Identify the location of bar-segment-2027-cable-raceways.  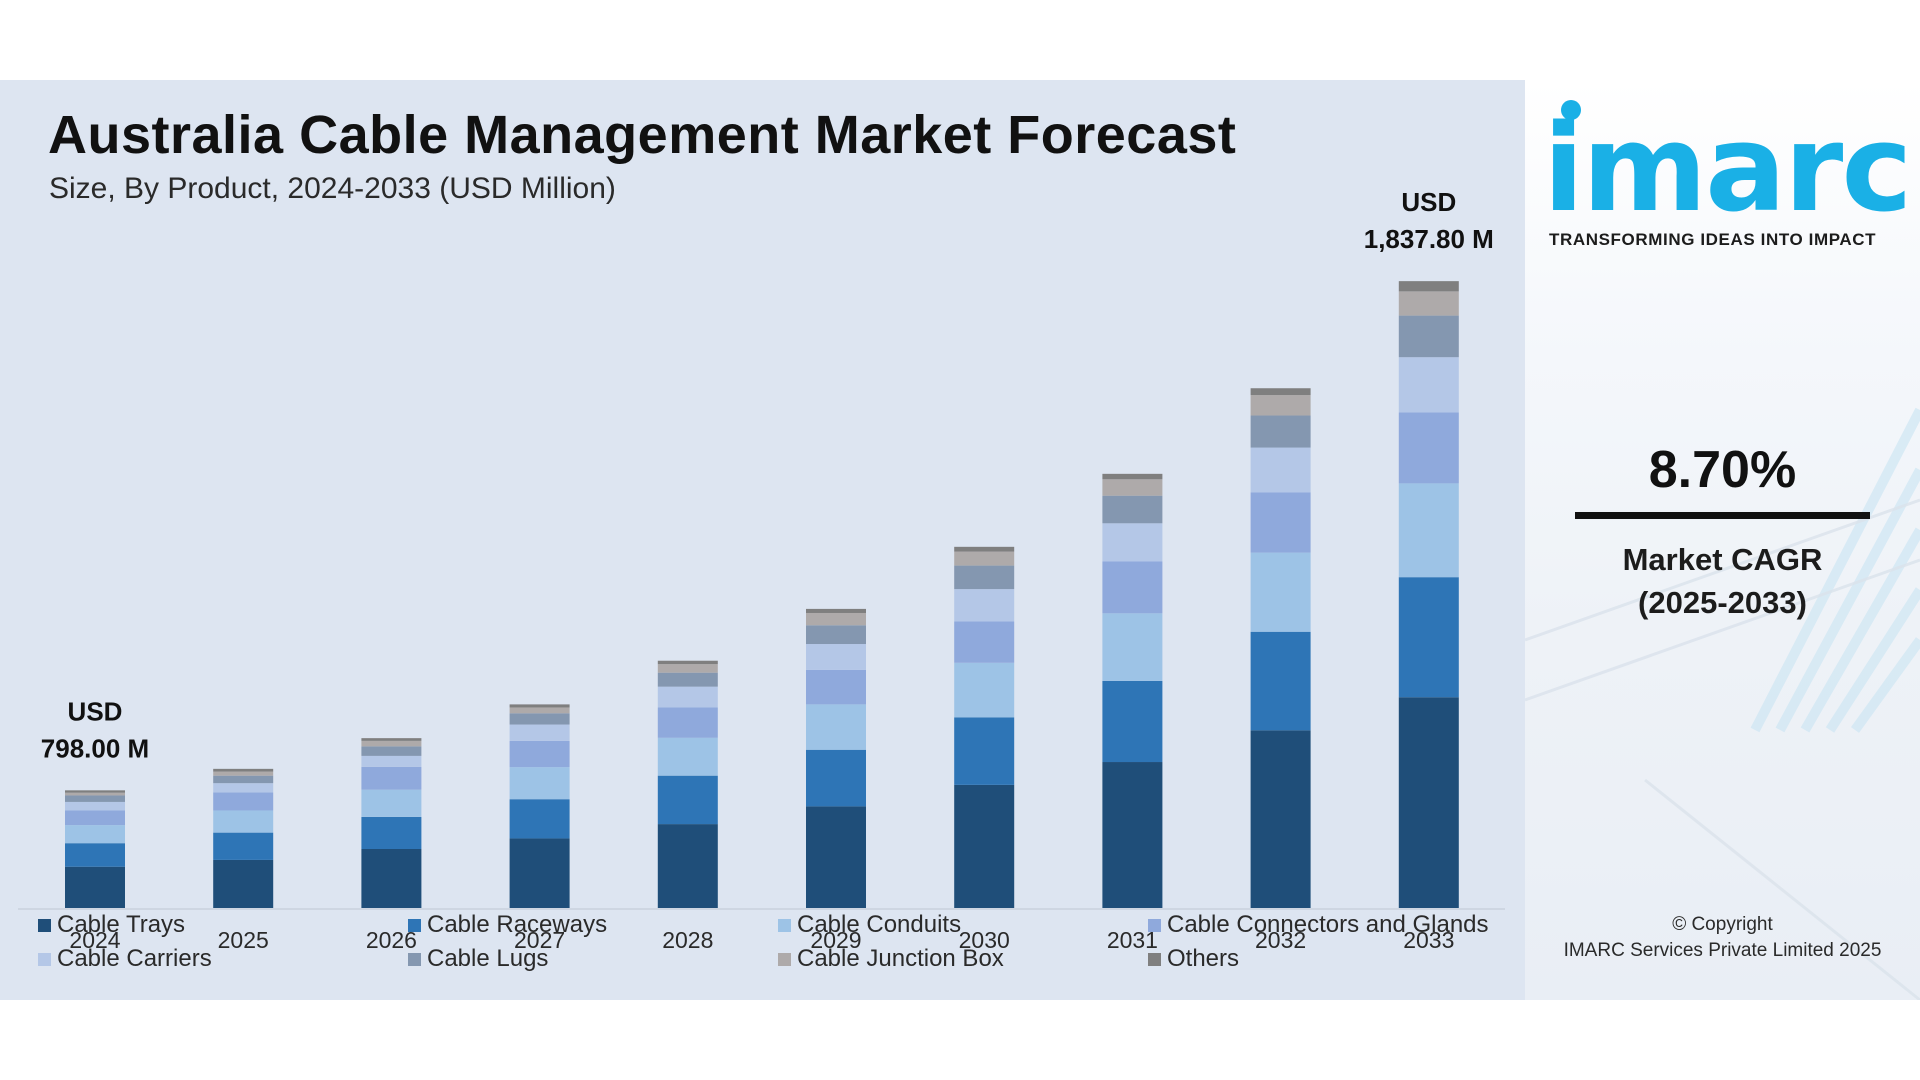
(539, 819).